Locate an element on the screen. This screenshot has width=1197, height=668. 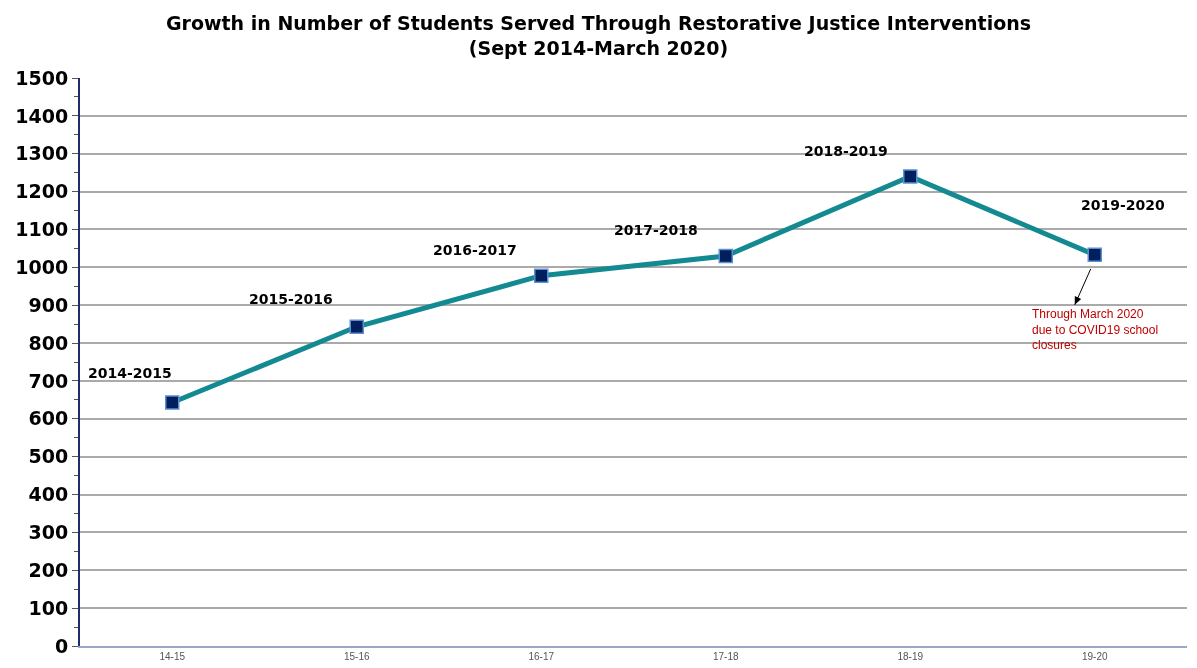
y-tick-label: 700 is located at coordinates (48, 380).